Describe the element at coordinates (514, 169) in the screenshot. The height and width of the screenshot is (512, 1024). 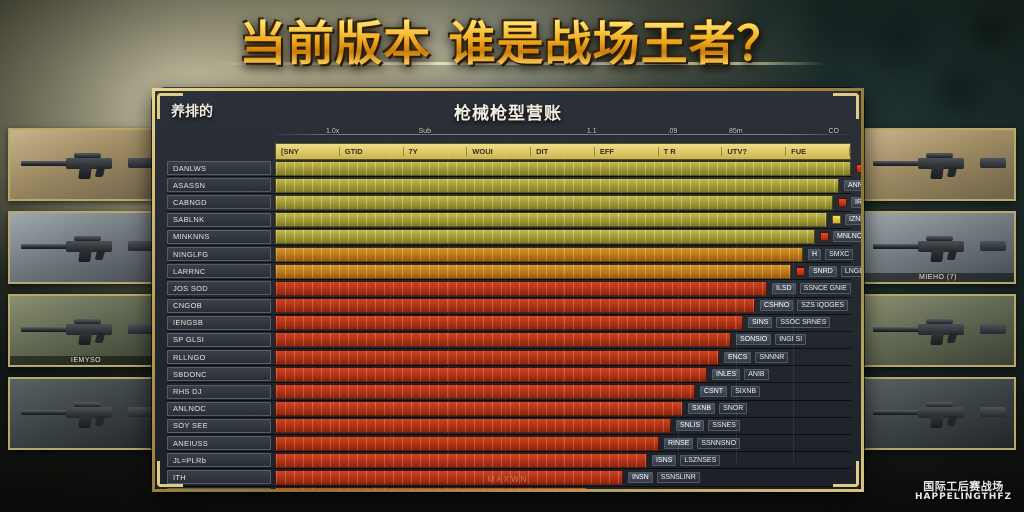
I see `chart-row: DANLWS RNEZDQ` at that location.